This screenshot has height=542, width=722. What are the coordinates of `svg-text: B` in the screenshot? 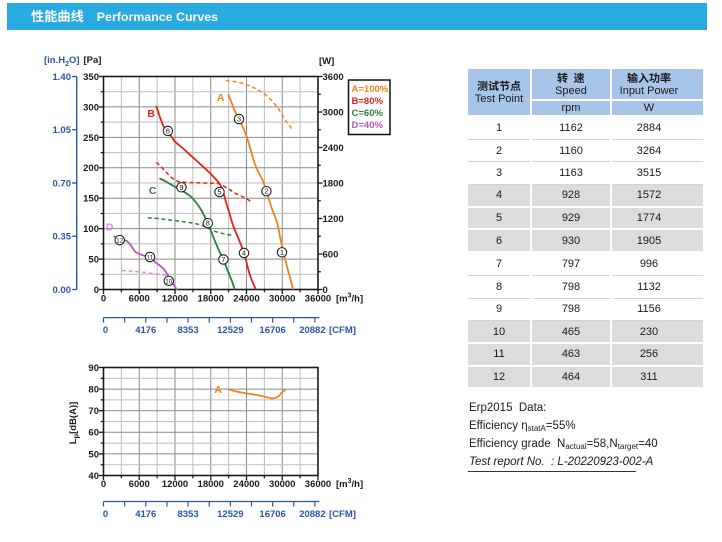 It's located at (151, 114).